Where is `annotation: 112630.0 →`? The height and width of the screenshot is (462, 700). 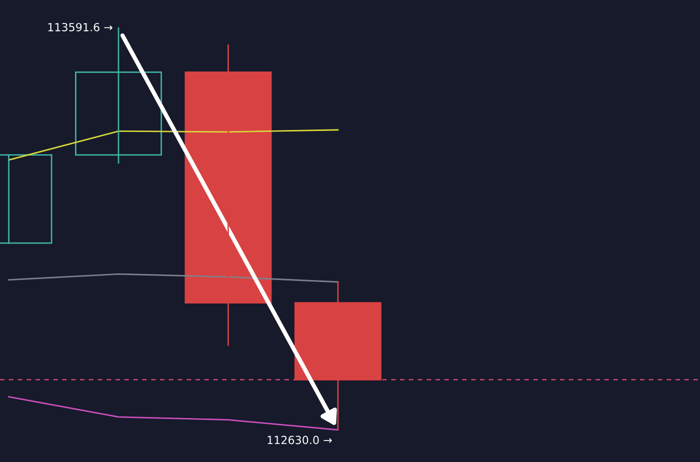 annotation: 112630.0 → is located at coordinates (300, 440).